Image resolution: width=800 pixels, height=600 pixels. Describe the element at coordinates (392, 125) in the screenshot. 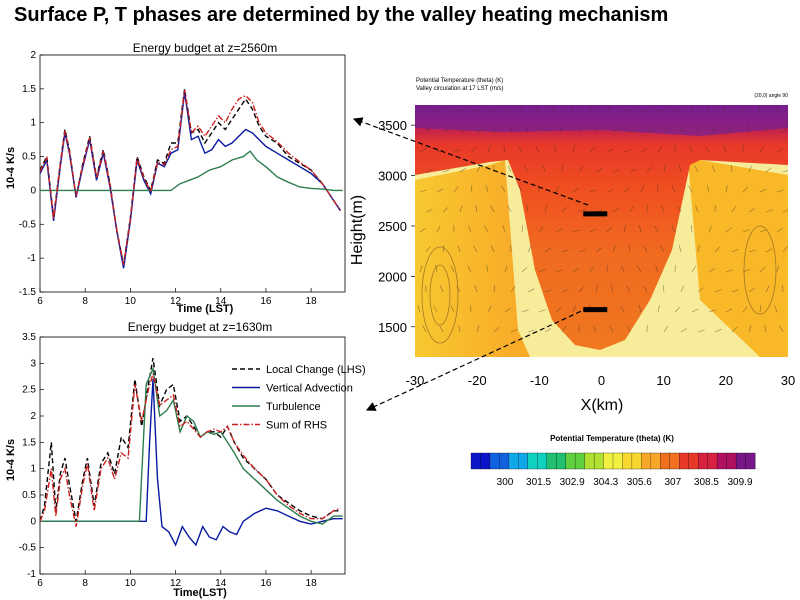

I see `y-tick-label: 3500` at that location.